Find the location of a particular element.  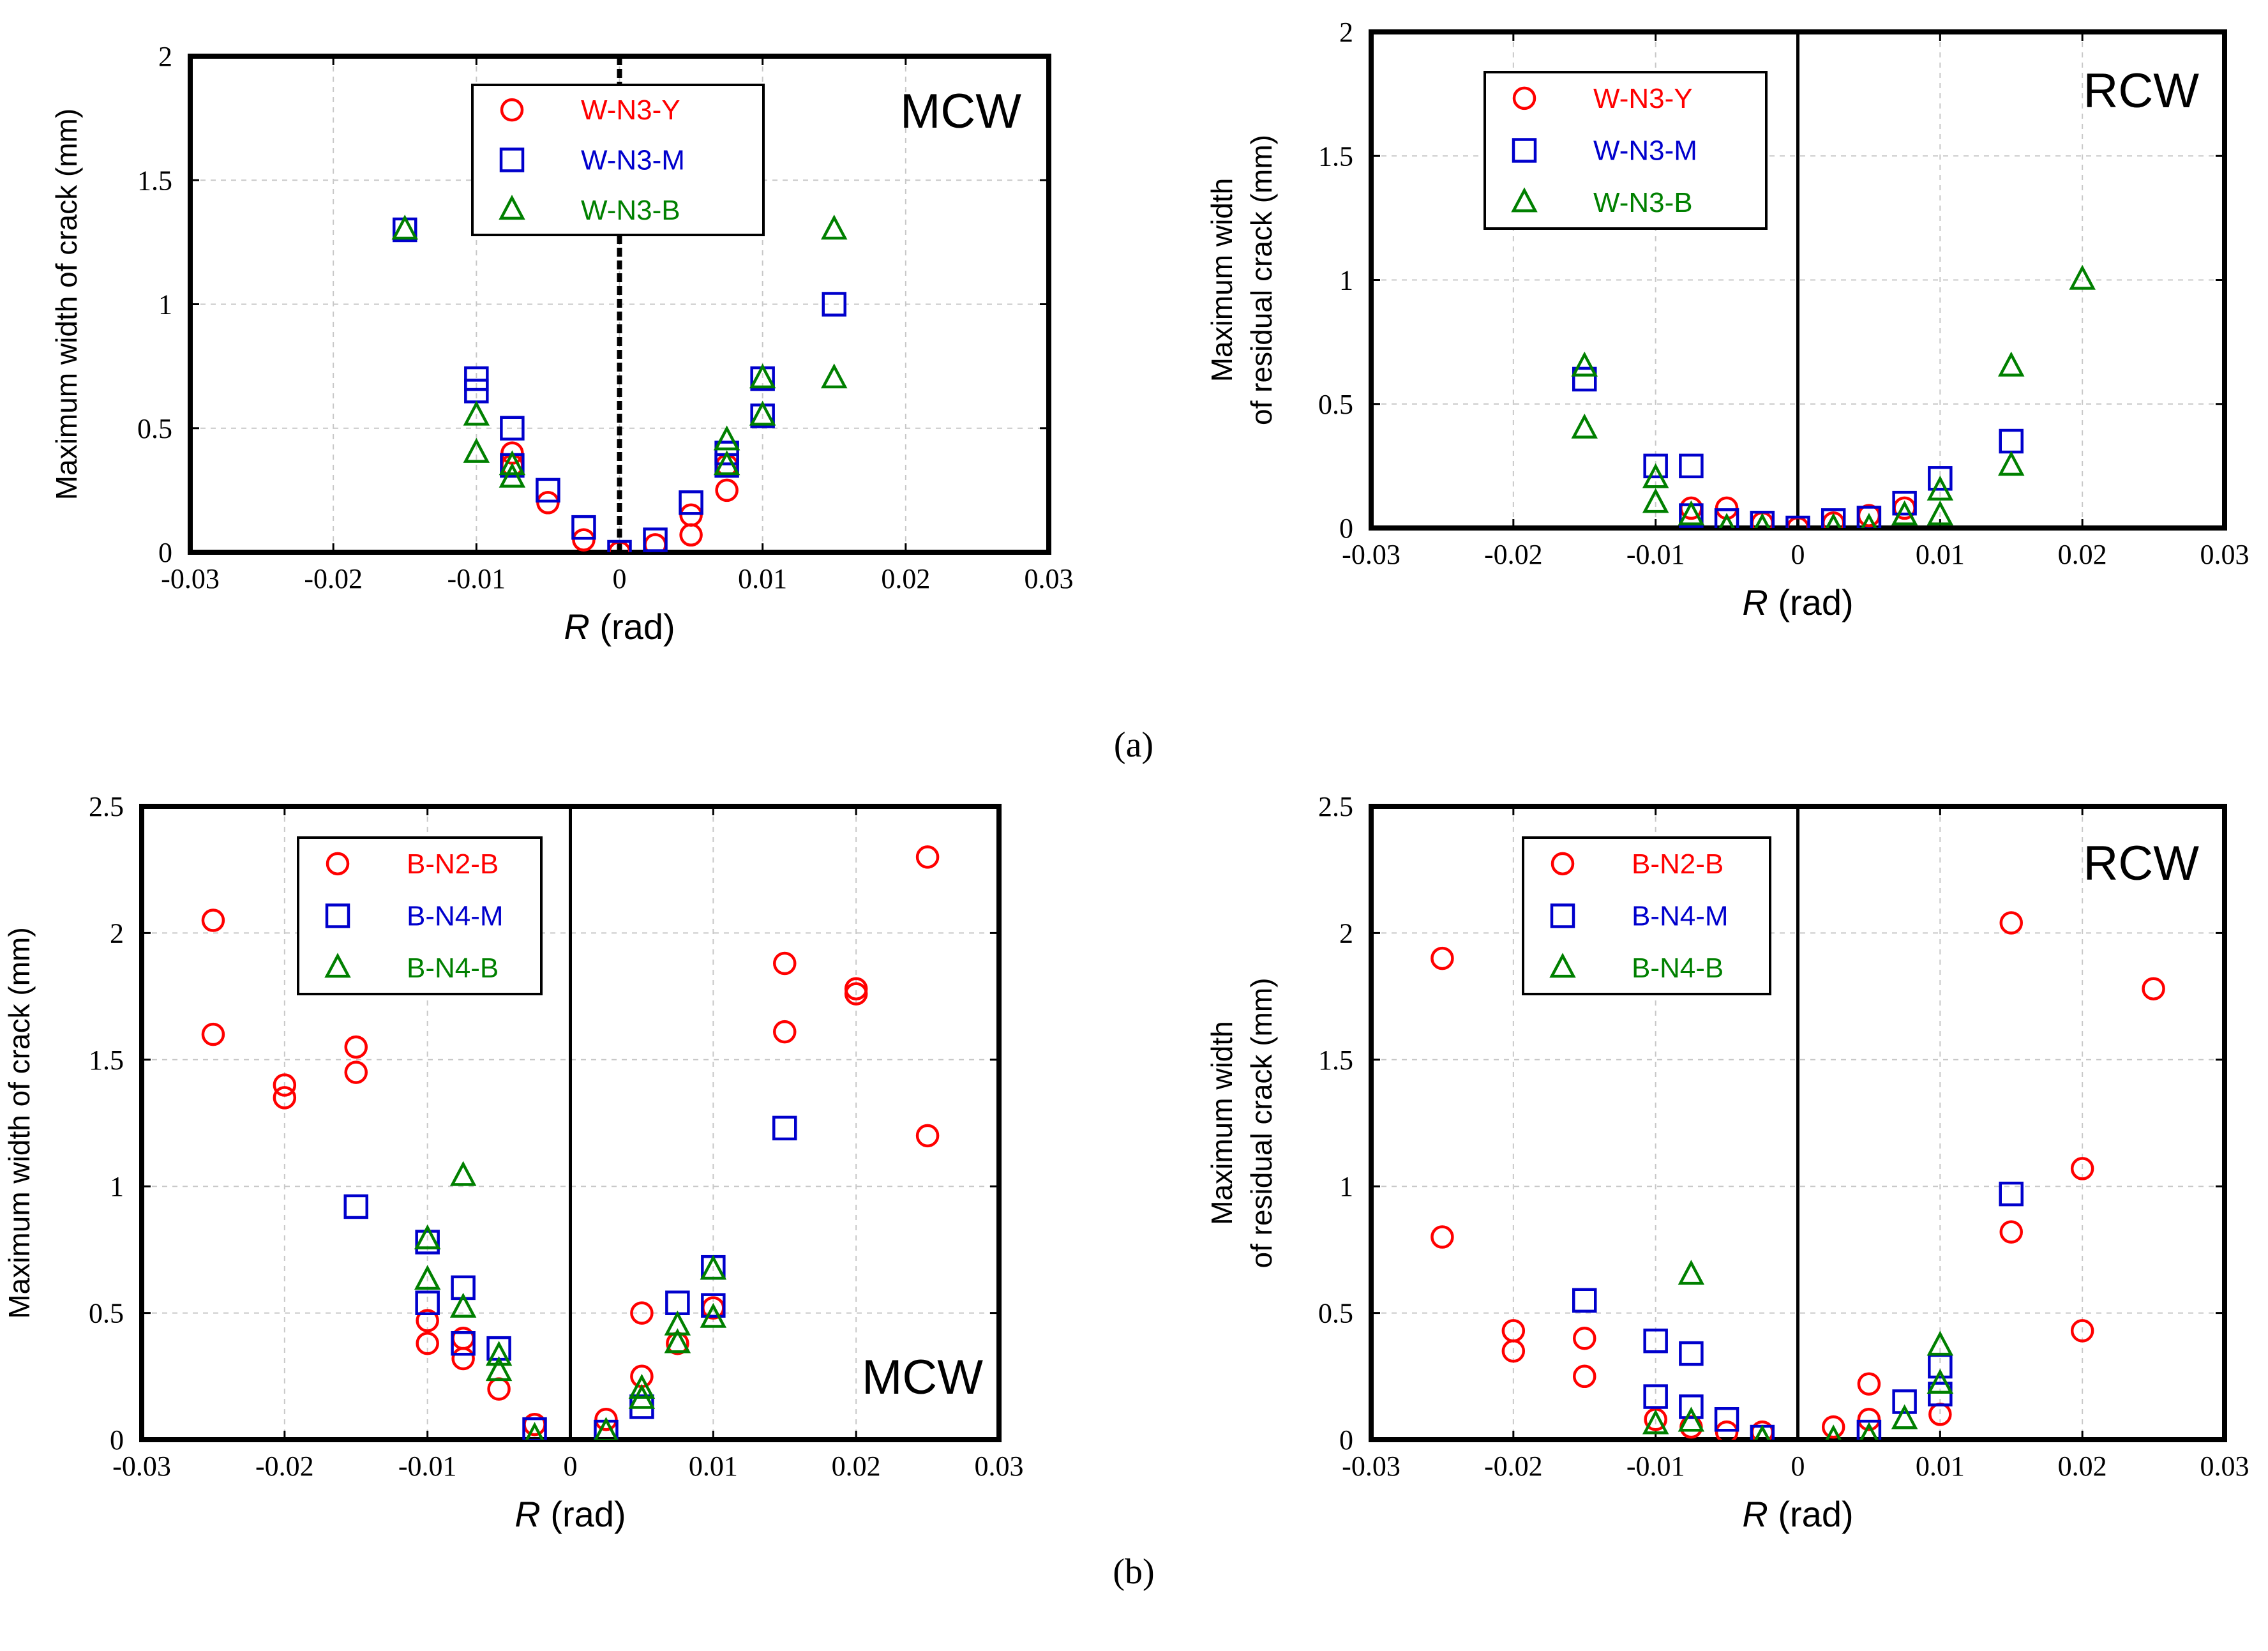

x-tick-label: -0.01 is located at coordinates (427, 1466).